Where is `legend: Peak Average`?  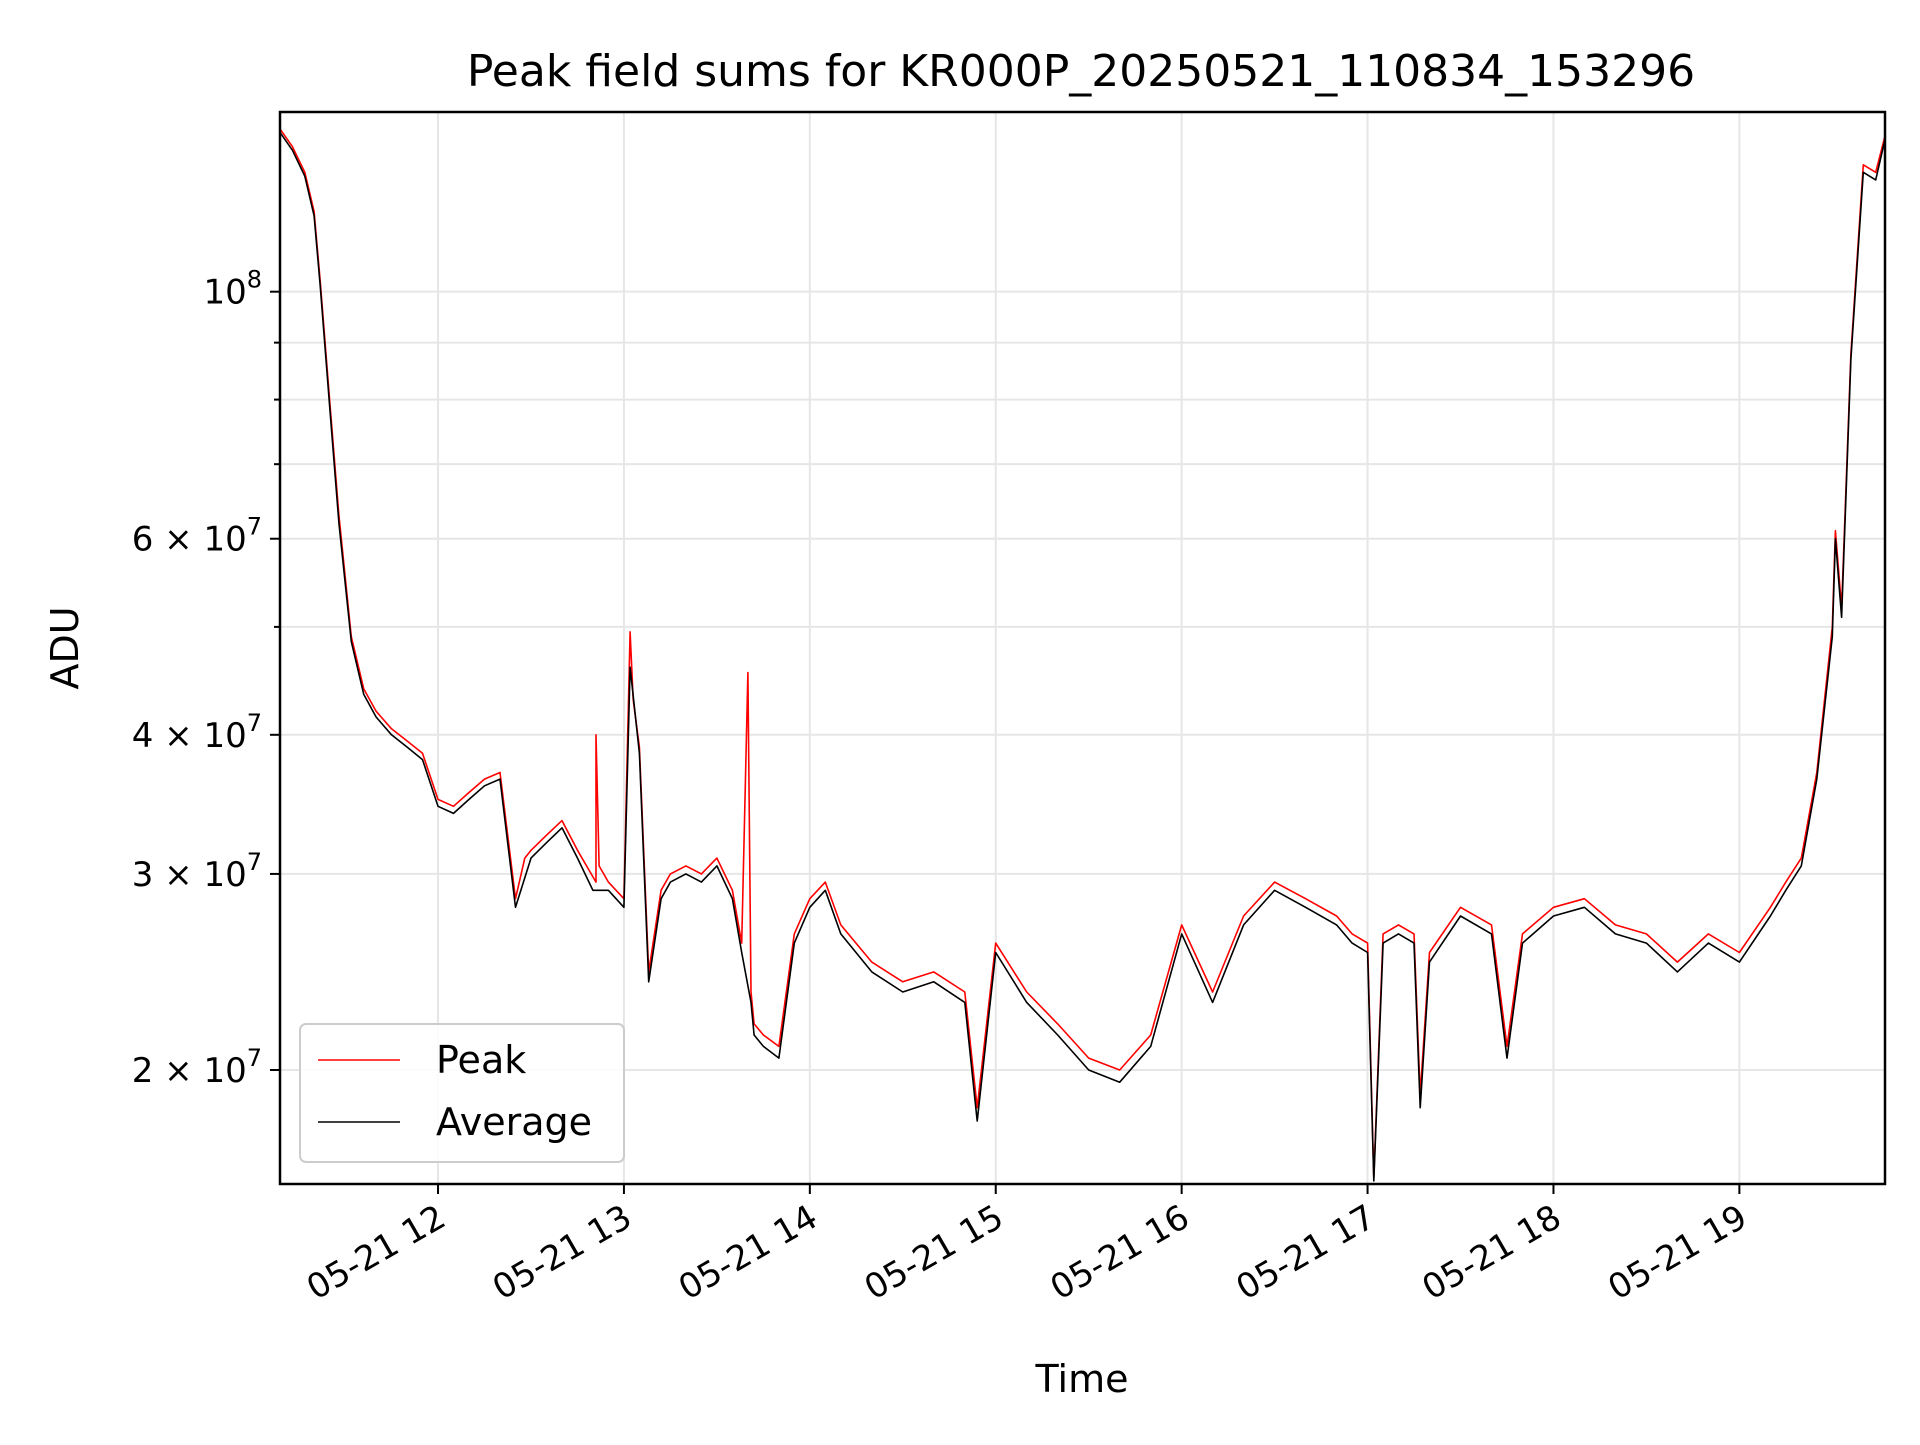 legend: Peak Average is located at coordinates (462, 1093).